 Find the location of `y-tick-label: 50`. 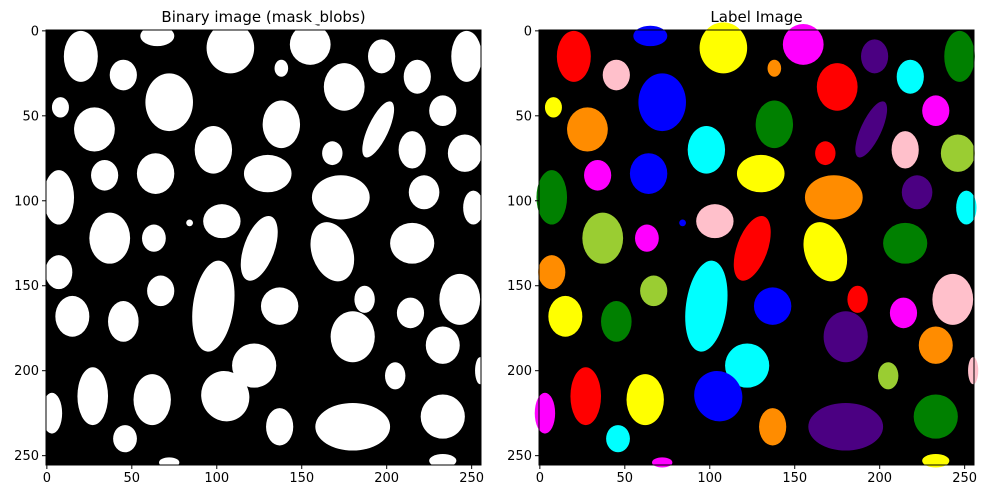

y-tick-label: 50 is located at coordinates (30, 116).